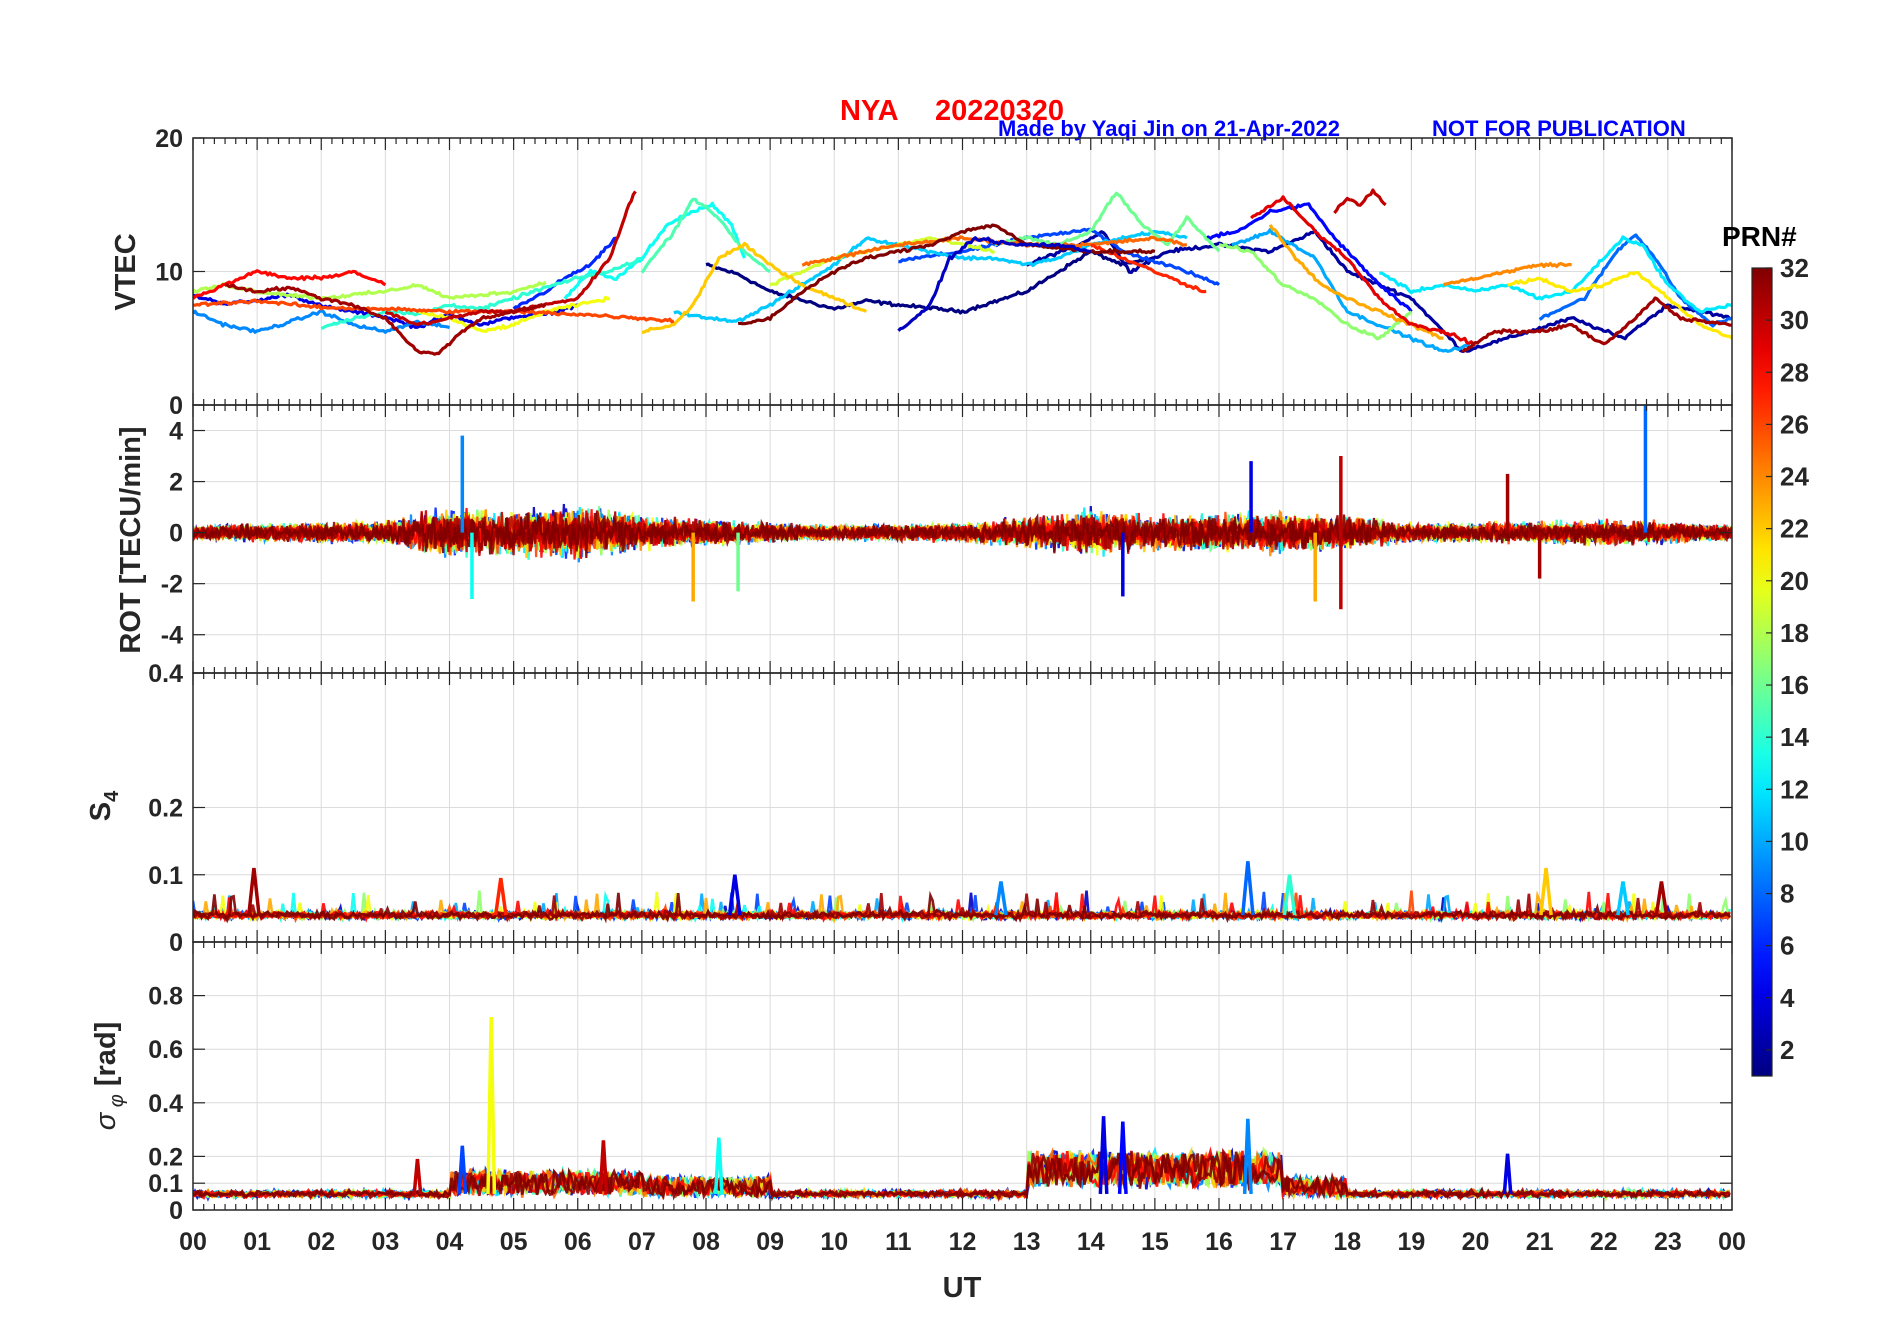 This screenshot has width=1902, height=1330. I want to click on x-tick-label: 09, so click(770, 1242).